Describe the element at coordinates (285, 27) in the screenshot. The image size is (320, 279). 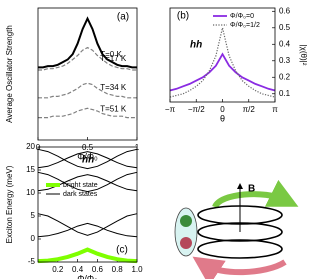
I see `y-tick-label: 0.5` at that location.